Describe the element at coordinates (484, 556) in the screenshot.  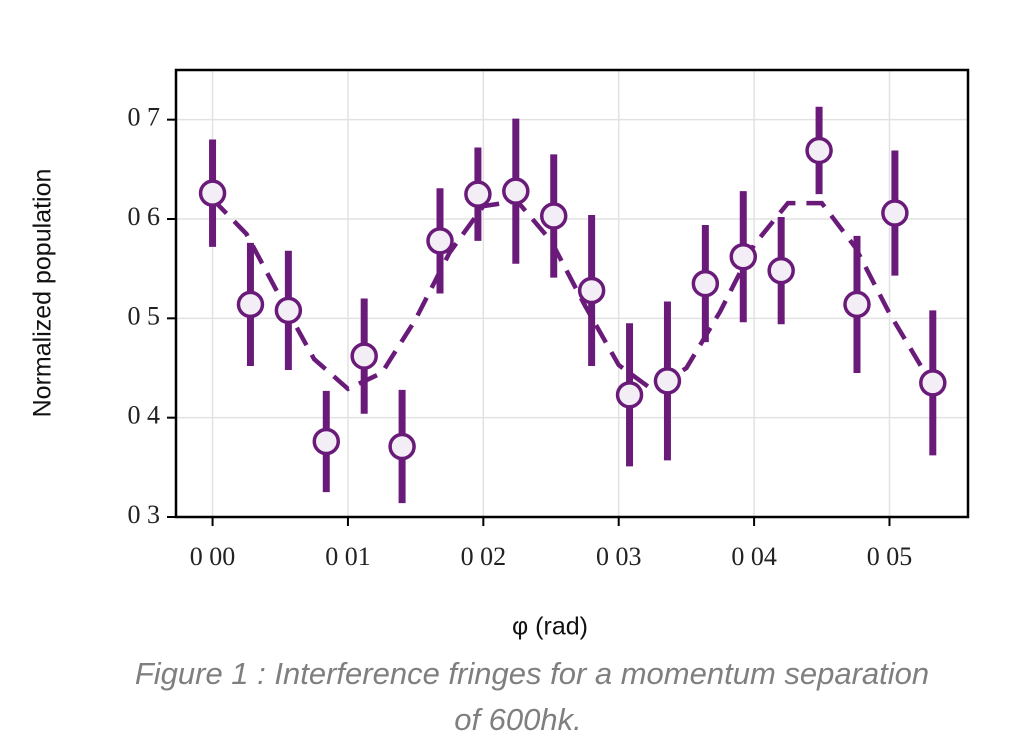
I see `x-tick-label: 0 02` at that location.